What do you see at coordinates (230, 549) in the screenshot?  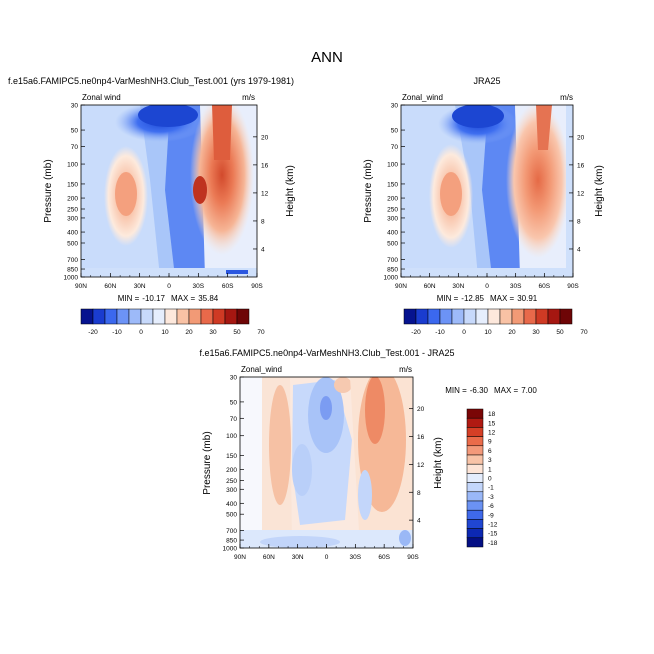 I see `y-tick-label: 1000` at bounding box center [230, 549].